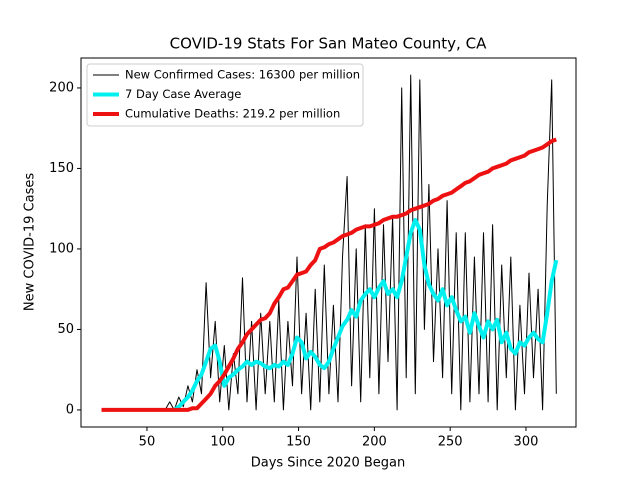 This screenshot has width=640, height=484. What do you see at coordinates (70, 409) in the screenshot?
I see `y-tick-label: 0` at bounding box center [70, 409].